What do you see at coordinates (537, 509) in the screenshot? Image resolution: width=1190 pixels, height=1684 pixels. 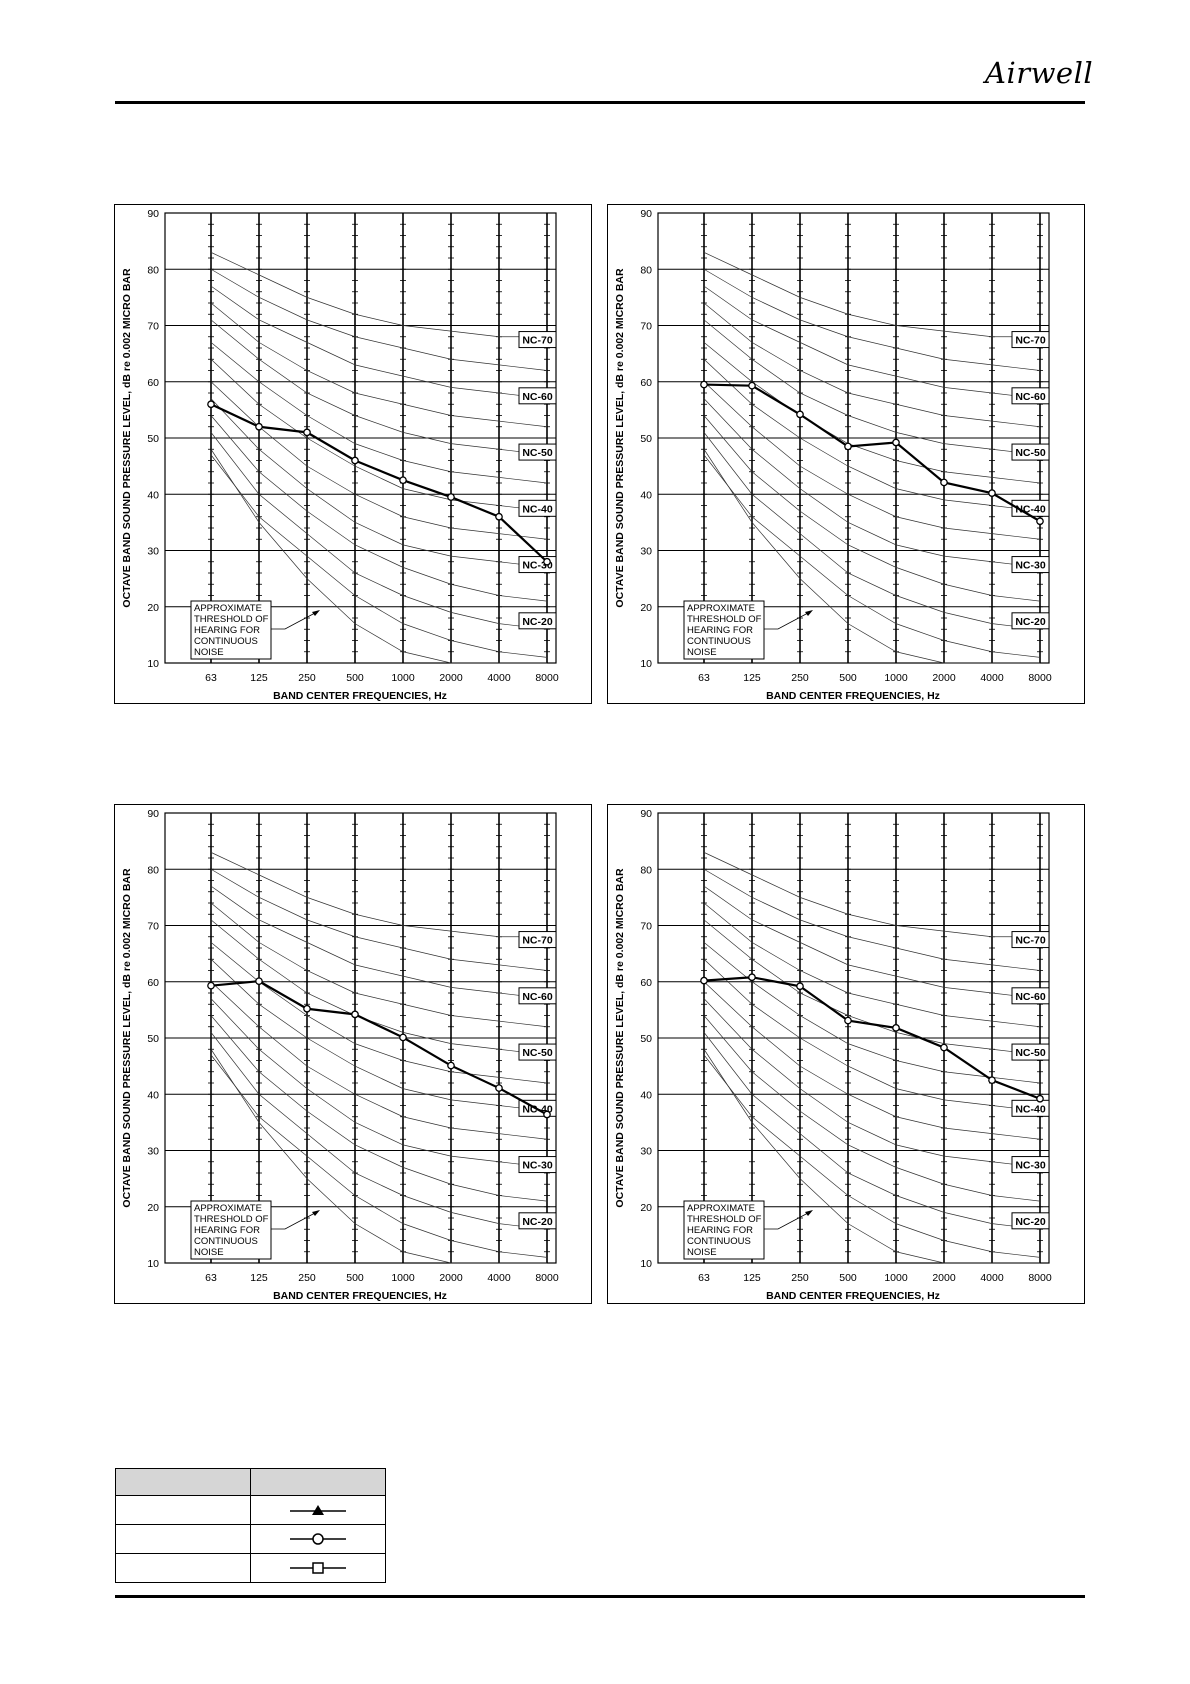 I see `nc-label: NC-40` at bounding box center [537, 509].